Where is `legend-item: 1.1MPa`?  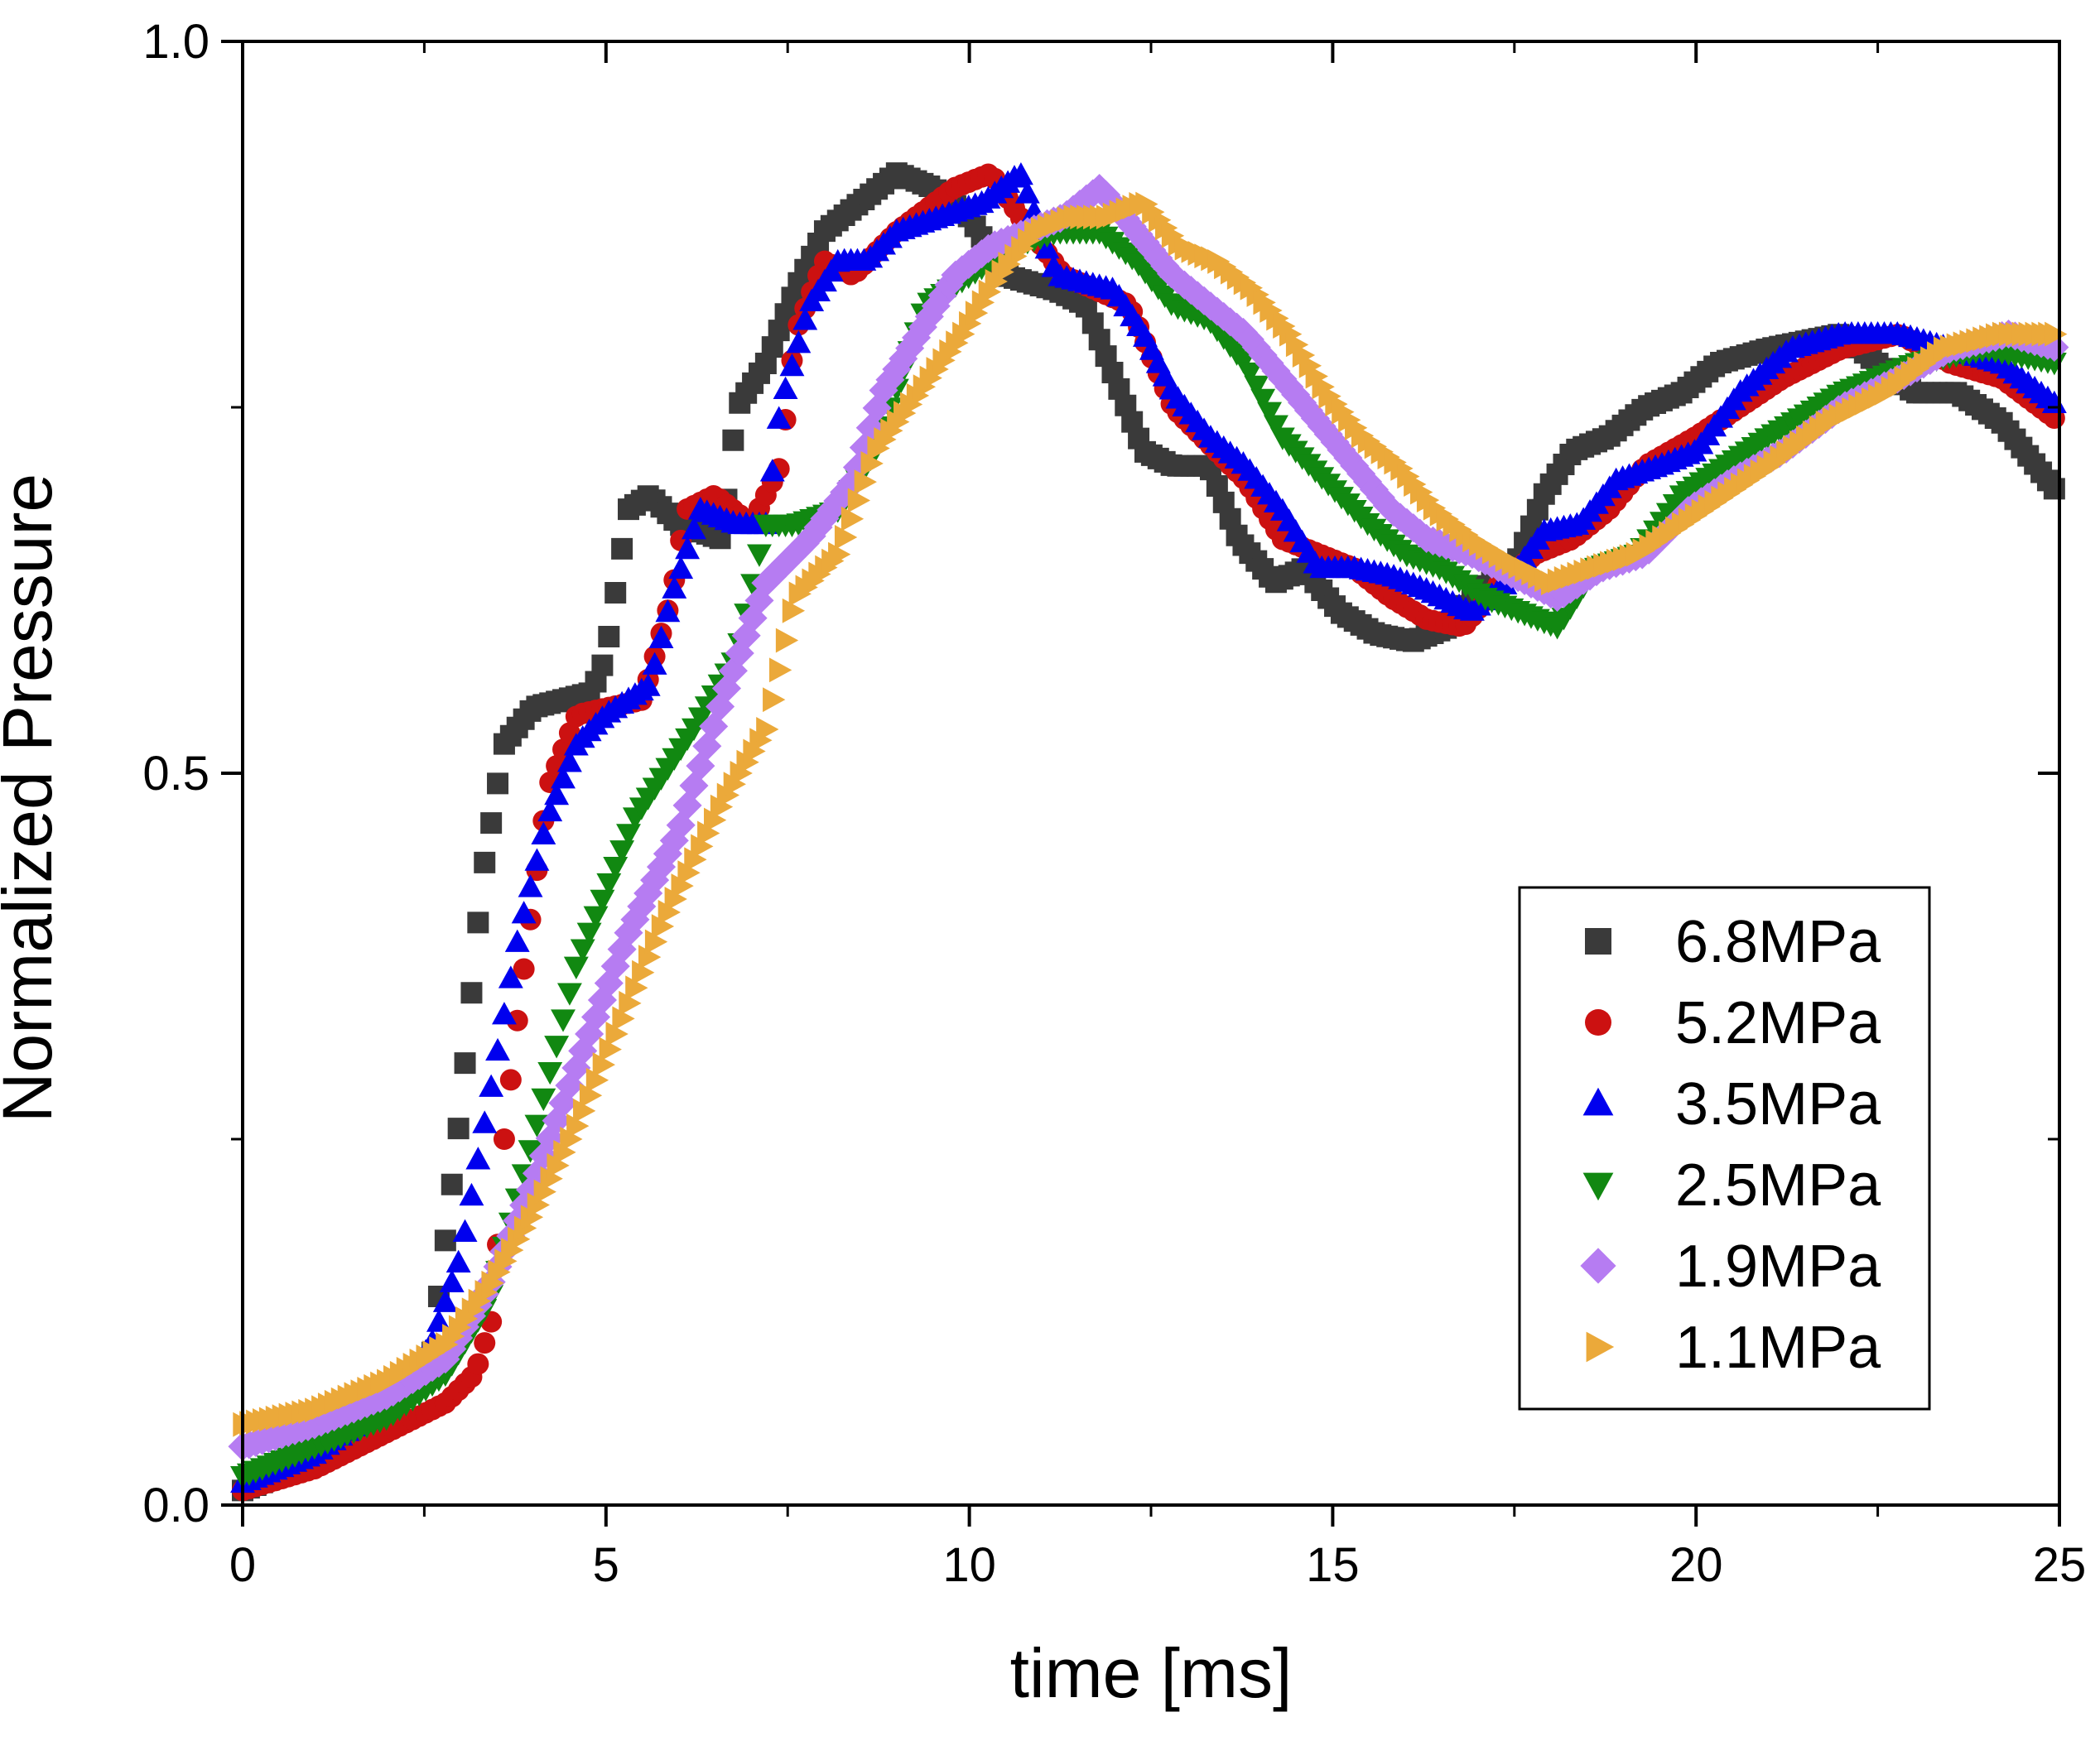
legend-item: 1.1MPa is located at coordinates (1733, 1348).